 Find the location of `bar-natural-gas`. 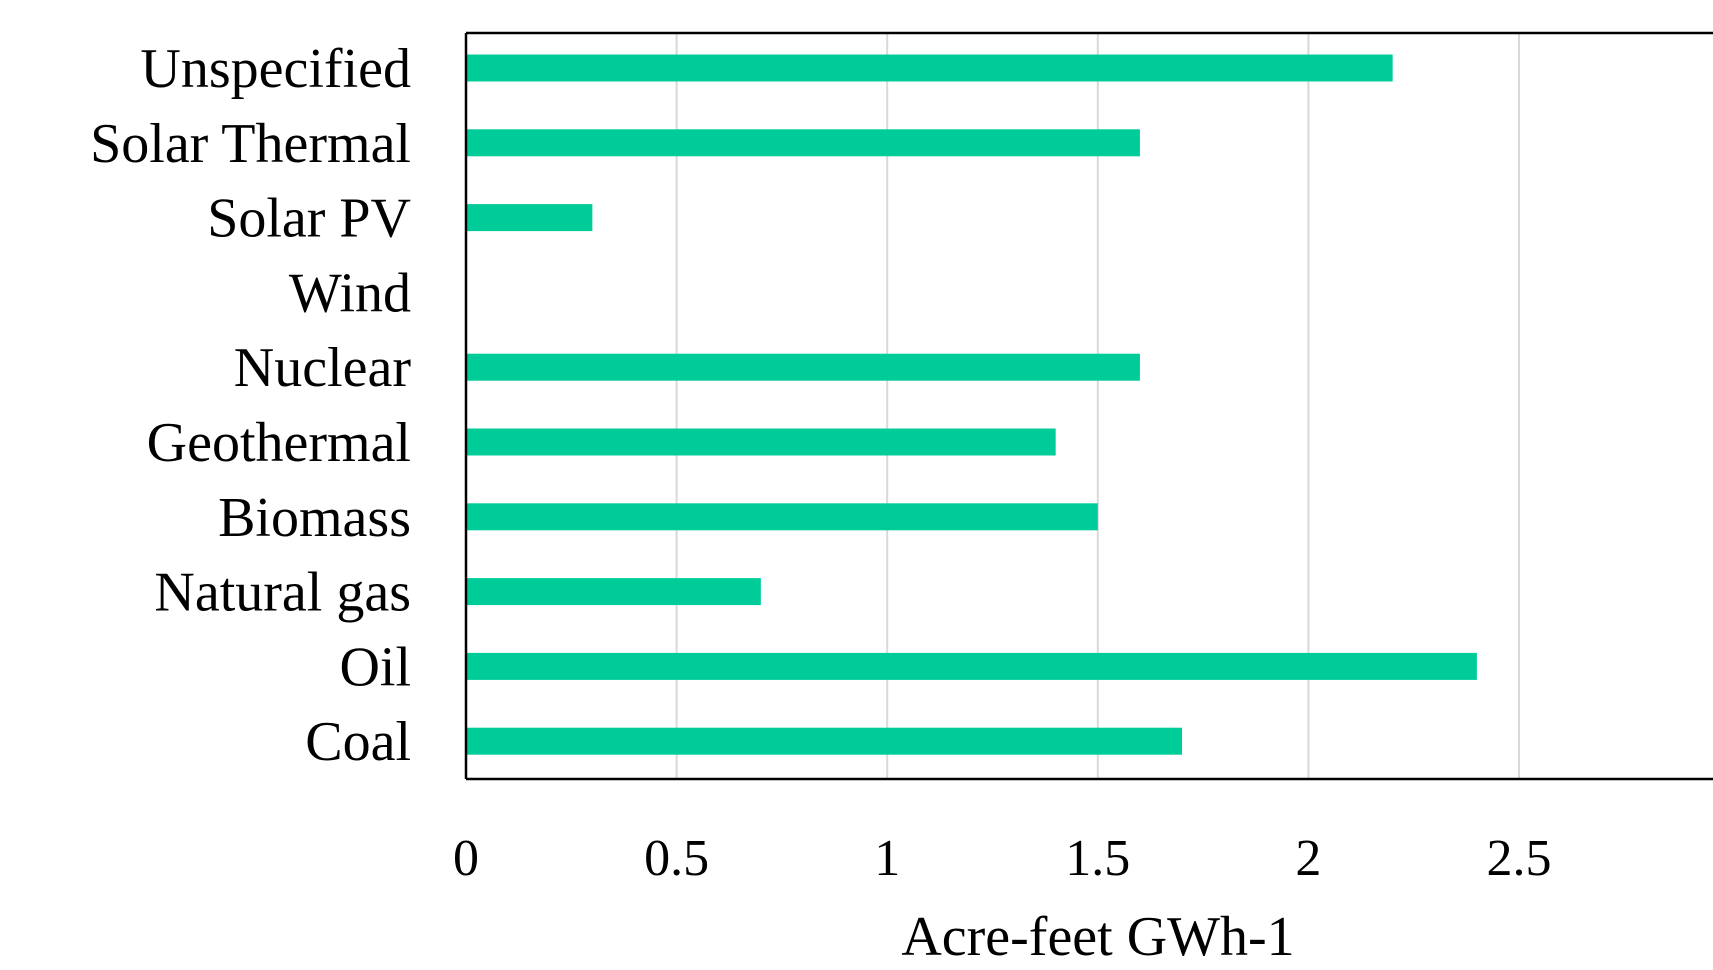

bar-natural-gas is located at coordinates (613, 592).